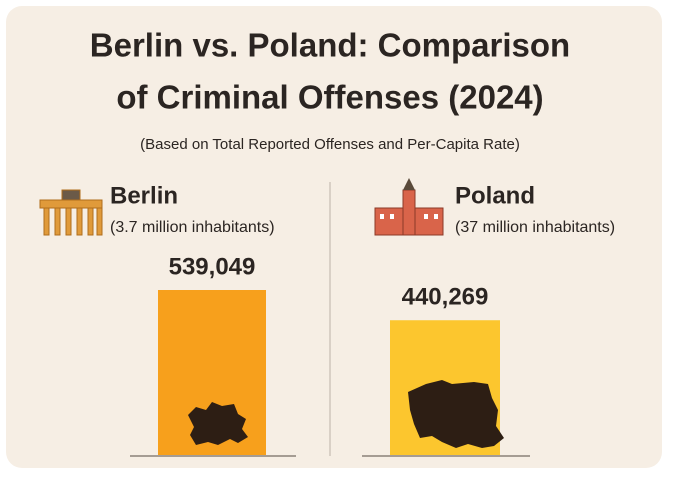 This screenshot has width=680, height=482. What do you see at coordinates (218, 423) in the screenshot?
I see `berlin-shape` at bounding box center [218, 423].